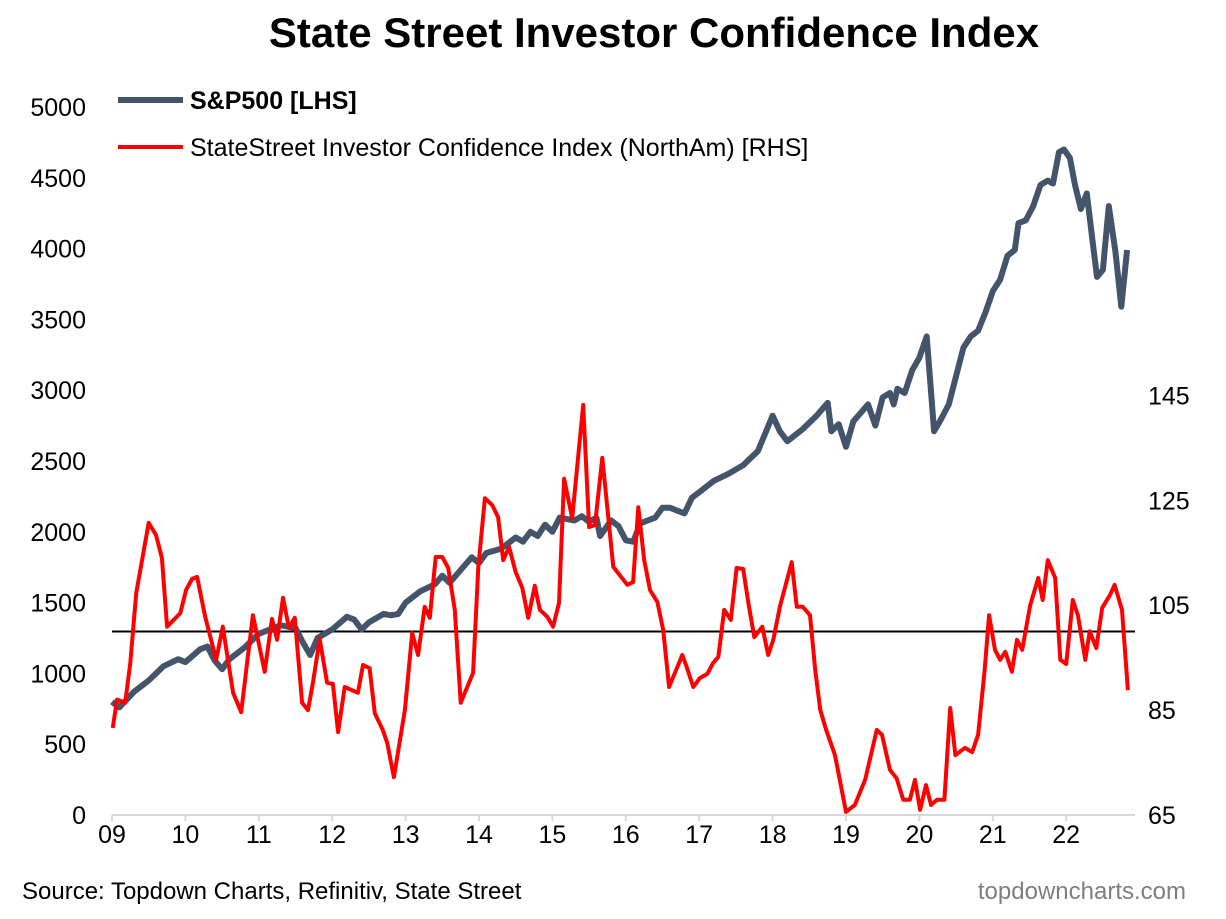  What do you see at coordinates (479, 835) in the screenshot?
I see `x-tick-label: 14` at bounding box center [479, 835].